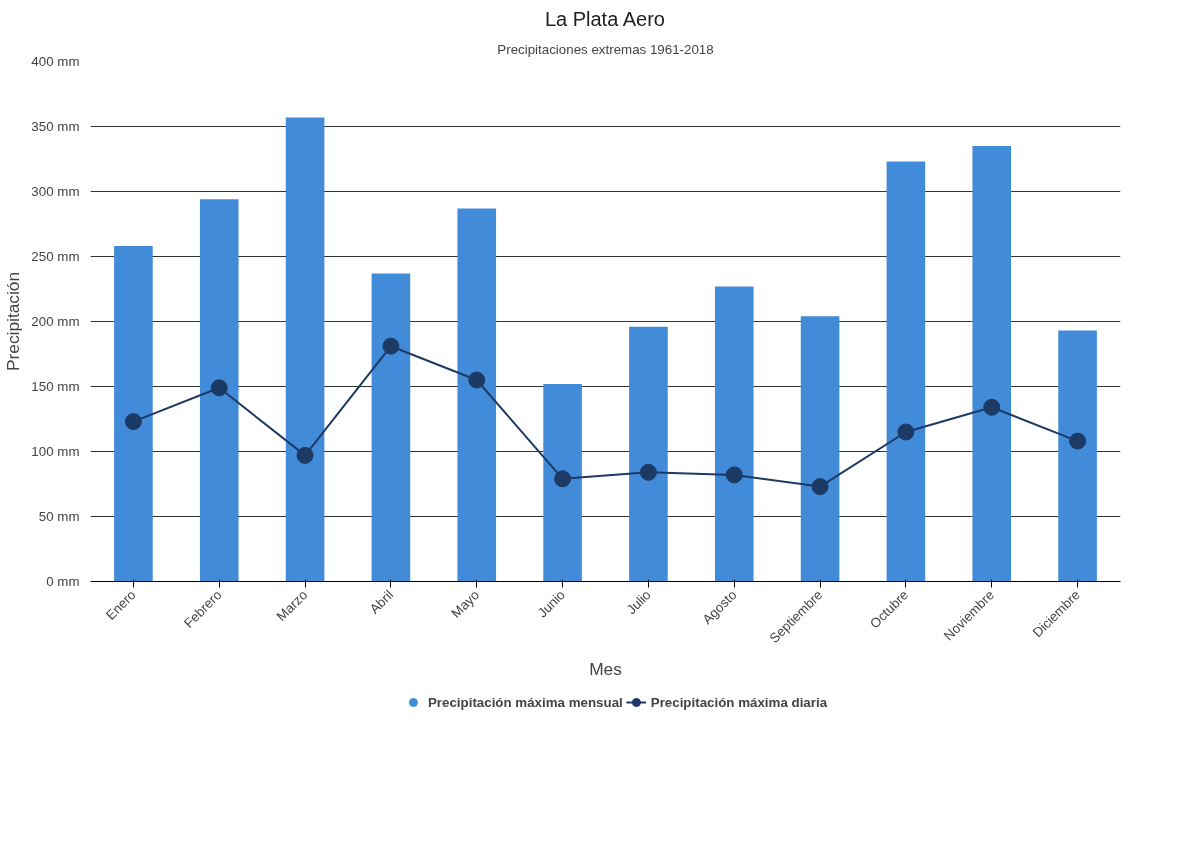 This screenshot has width=1184, height=843. Describe the element at coordinates (55, 126) in the screenshot. I see `y-tick-label: 350 mm` at that location.